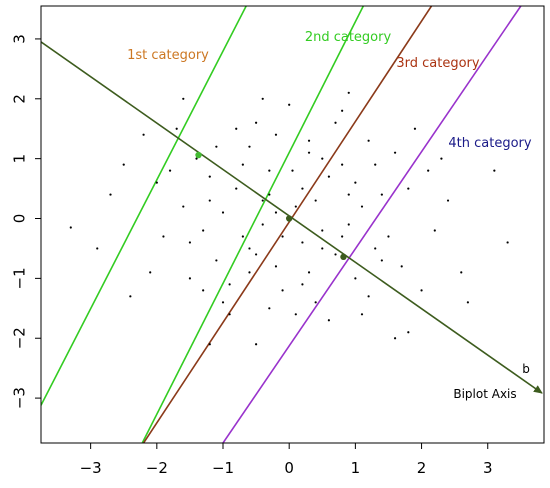  What do you see at coordinates (20, 219) in the screenshot?
I see `y-tick-label: 0` at bounding box center [20, 219].